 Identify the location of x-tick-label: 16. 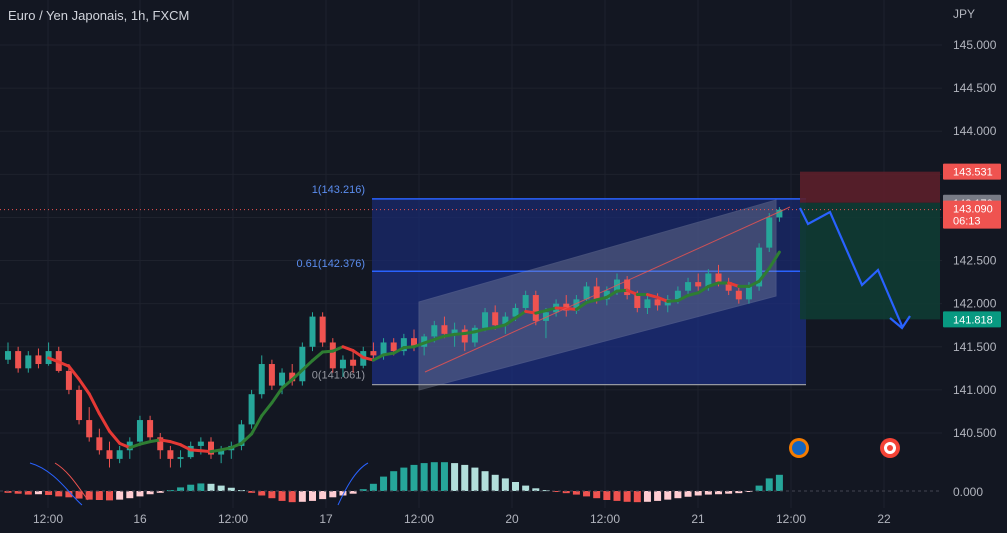
(140, 519).